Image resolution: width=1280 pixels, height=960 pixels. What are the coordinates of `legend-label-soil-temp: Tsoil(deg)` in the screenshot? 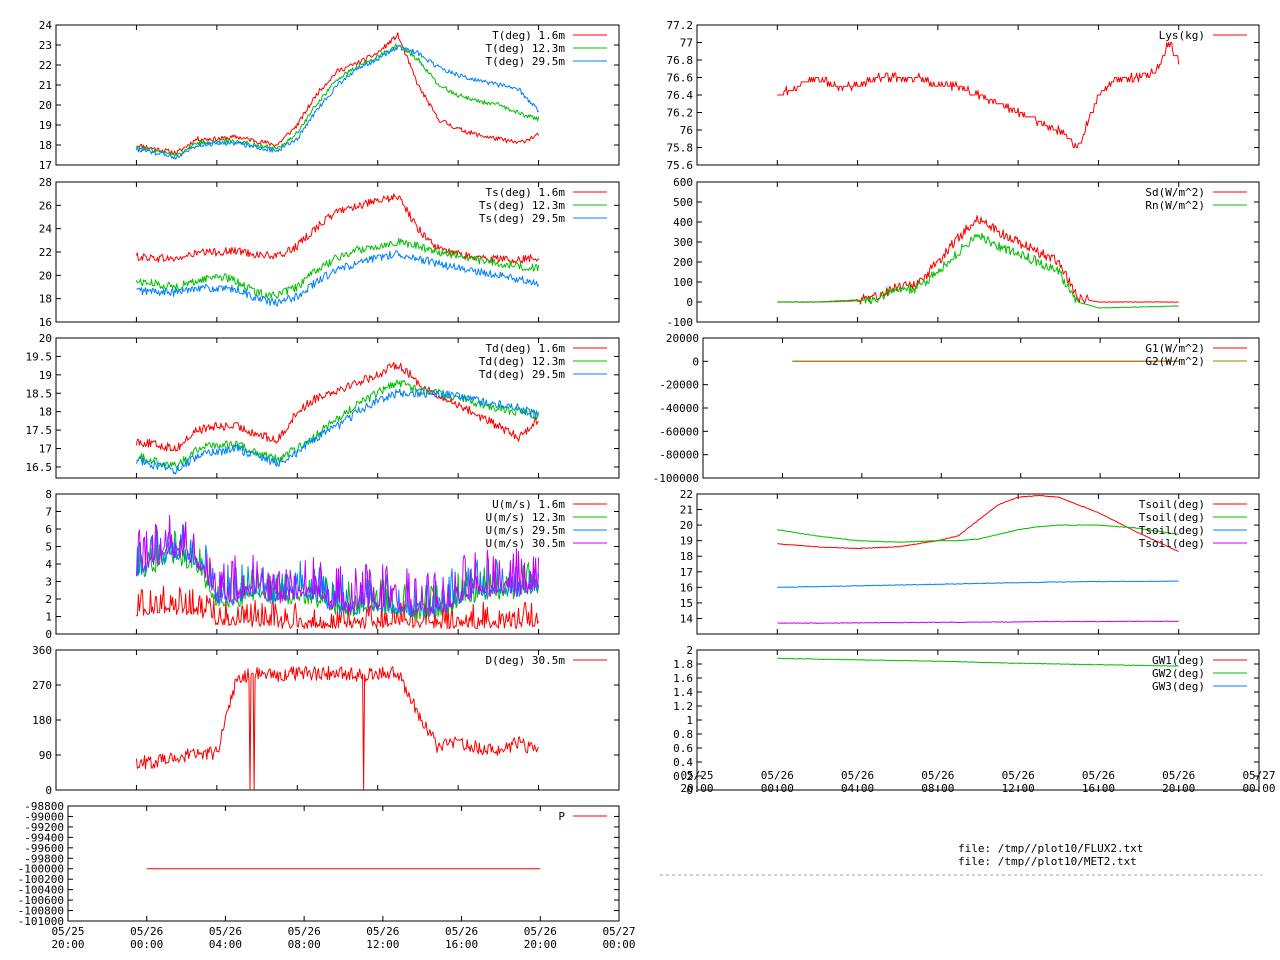 It's located at (1172, 504).